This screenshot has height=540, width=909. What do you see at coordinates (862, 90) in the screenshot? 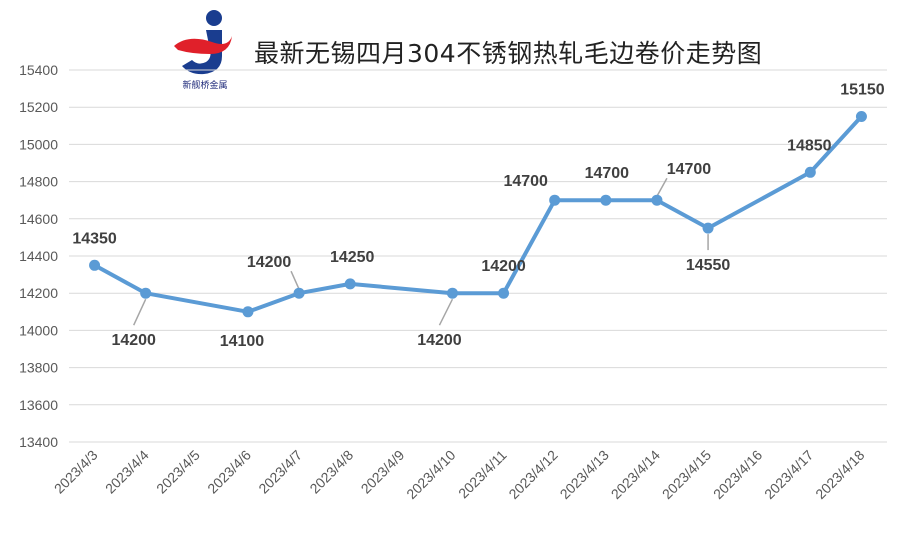
I see `data-label: 15150` at bounding box center [862, 90].